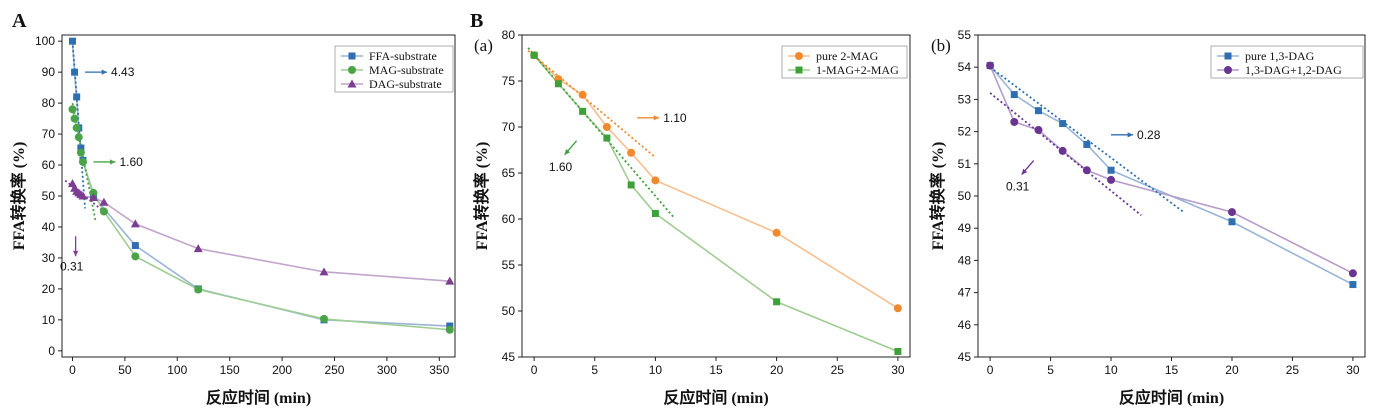 The width and height of the screenshot is (1385, 418). Describe the element at coordinates (230, 370) in the screenshot. I see `x-tick-label: 150` at that location.